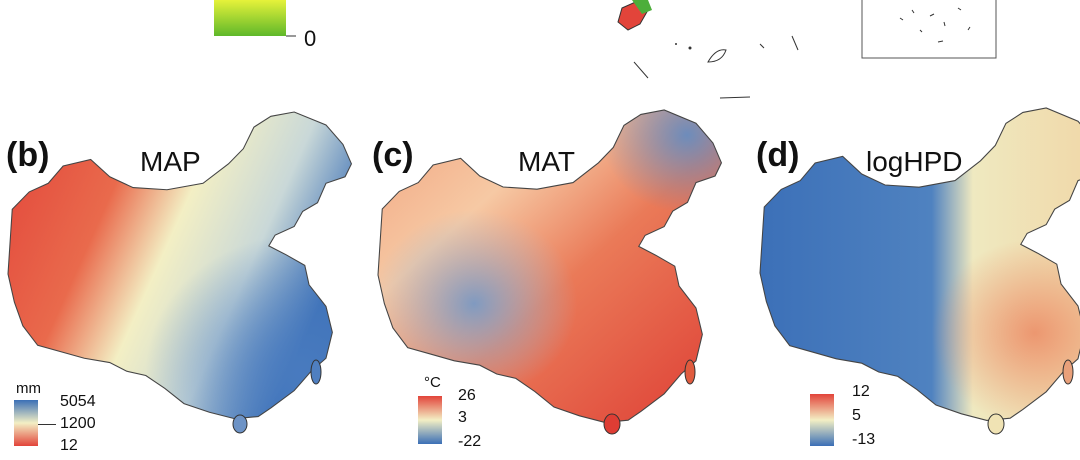 The height and width of the screenshot is (460, 1080). I want to click on top-legend-bar, so click(250, 18).